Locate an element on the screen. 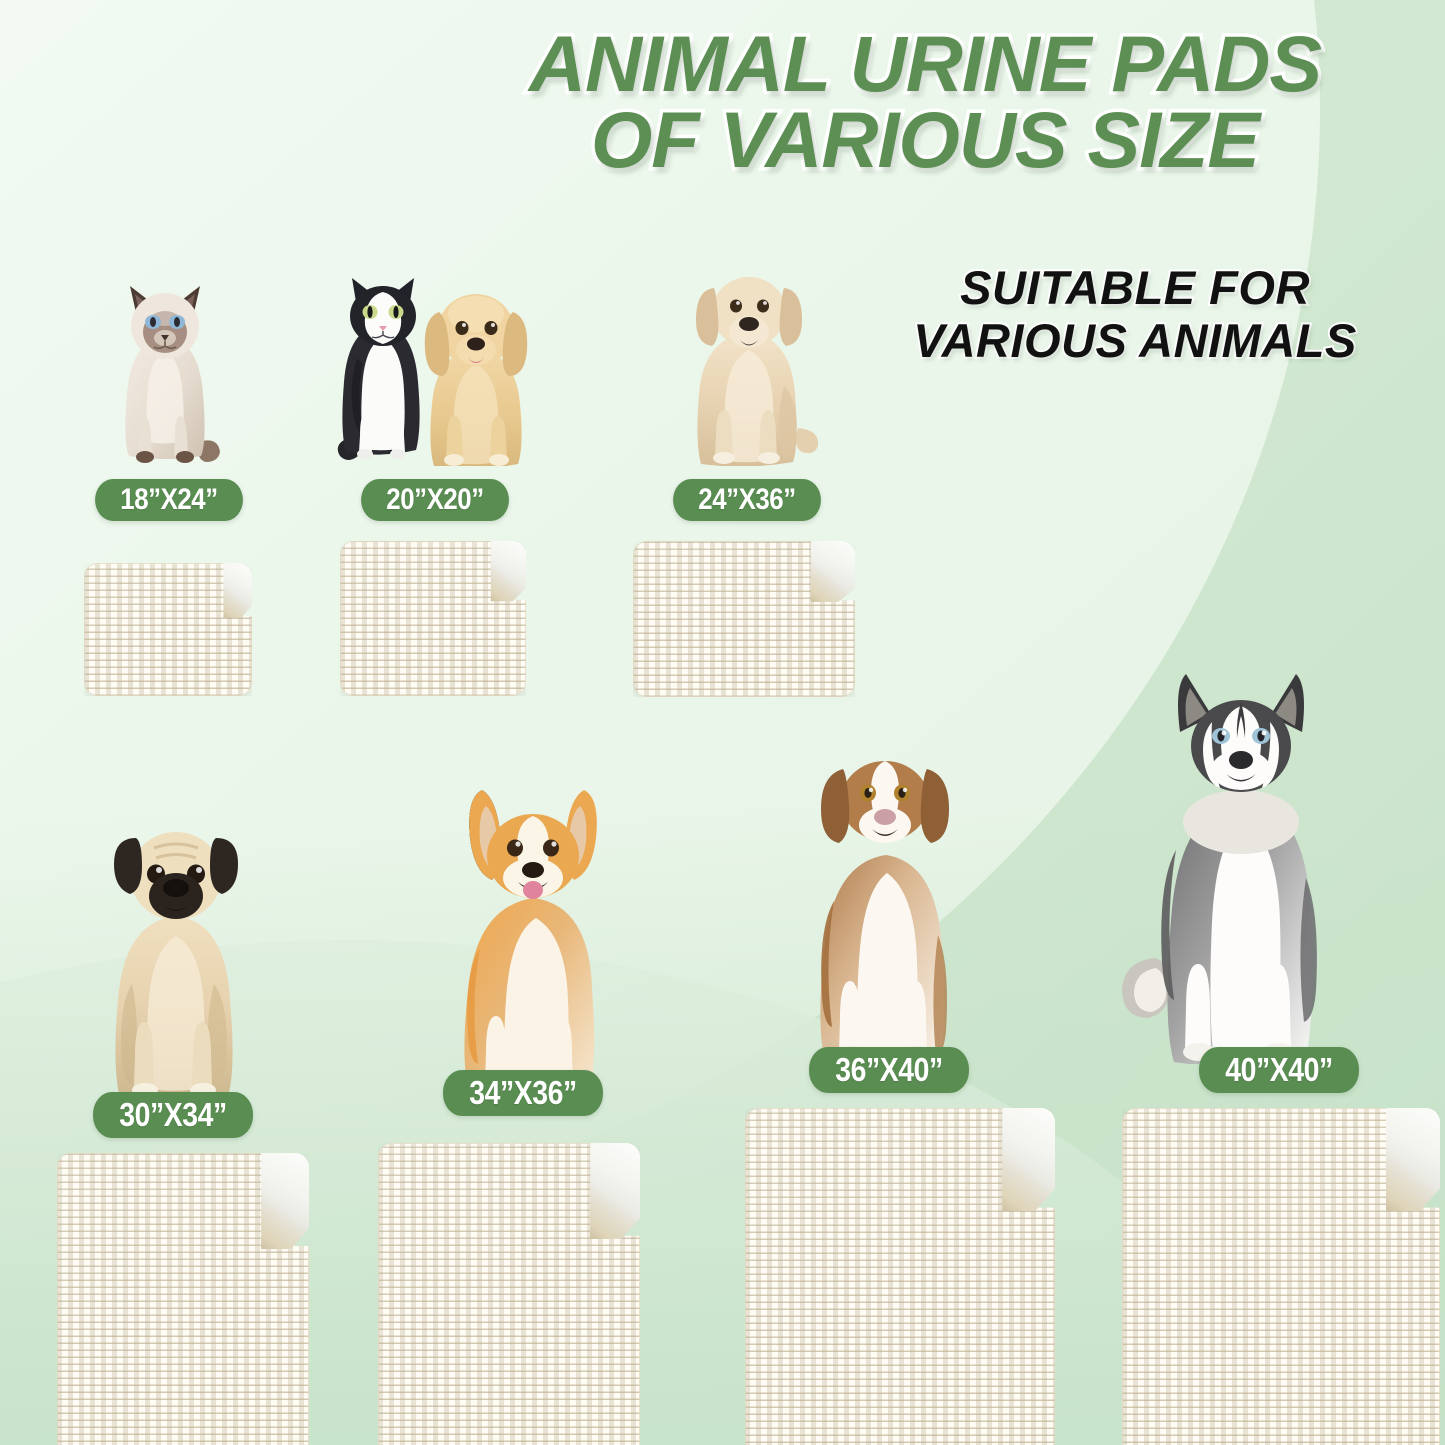 The image size is (1445, 1445). pad-40x40 is located at coordinates (1281, 1276).